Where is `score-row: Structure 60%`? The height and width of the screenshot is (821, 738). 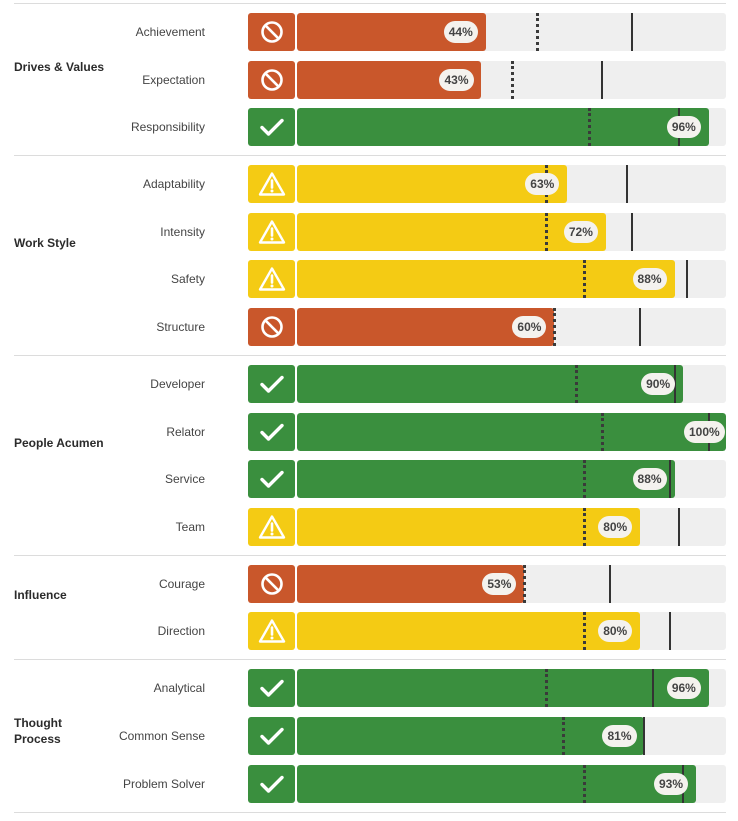
score-row: Structure 60% is located at coordinates (370, 326).